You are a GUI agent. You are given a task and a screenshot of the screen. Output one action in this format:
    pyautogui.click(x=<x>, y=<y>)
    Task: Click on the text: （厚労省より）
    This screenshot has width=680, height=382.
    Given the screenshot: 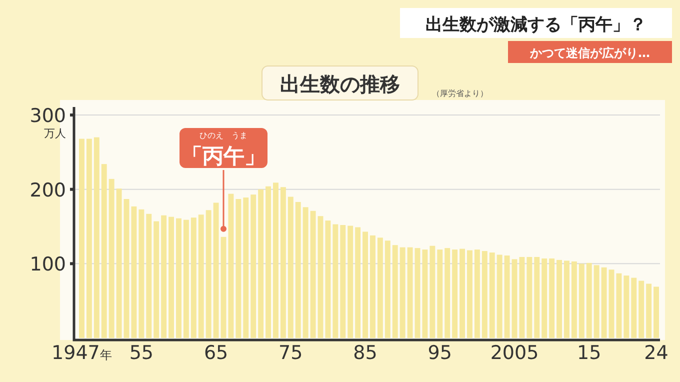 What is the action you would take?
    pyautogui.click(x=460, y=93)
    